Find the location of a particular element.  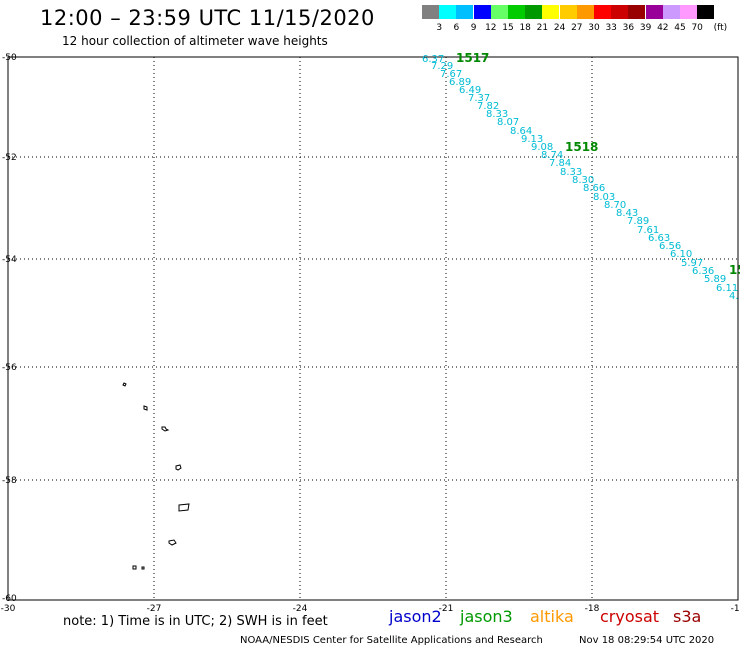

scale-label: 15 is located at coordinates (508, 28).